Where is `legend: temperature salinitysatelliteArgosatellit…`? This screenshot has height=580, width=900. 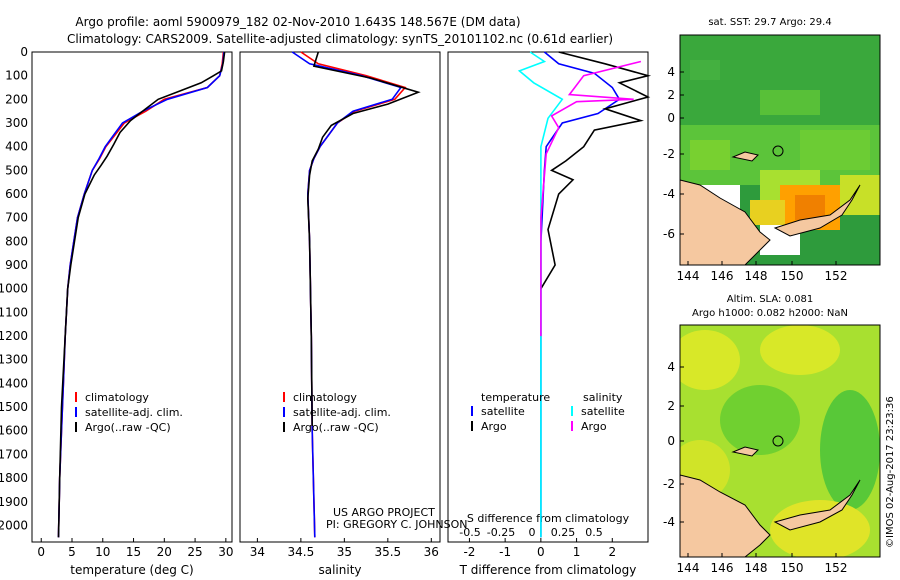 legend: temperature salinitysatelliteArgosatellit… is located at coordinates (548, 412).